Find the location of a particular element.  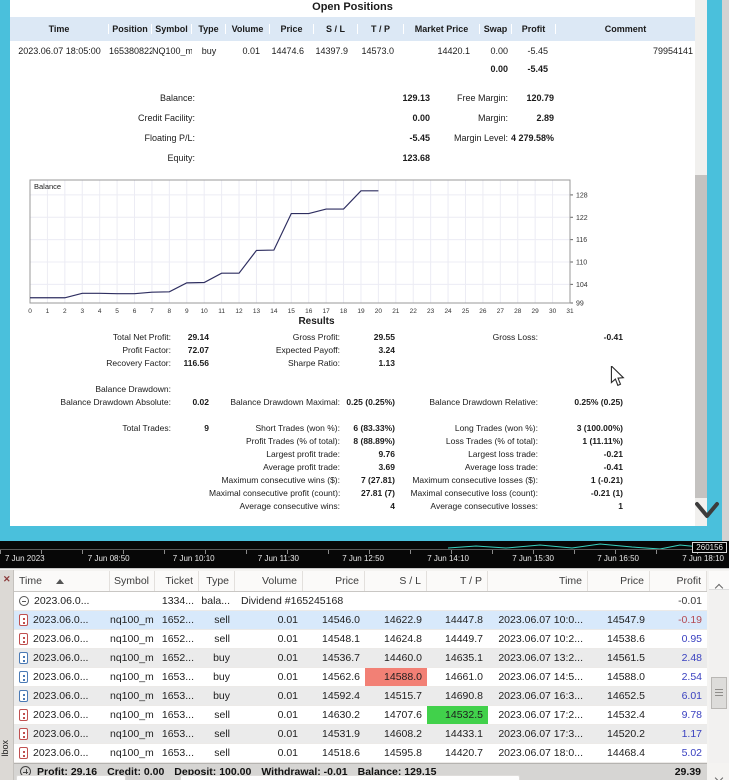

stat-label: Gross Profit: is located at coordinates (316, 337).